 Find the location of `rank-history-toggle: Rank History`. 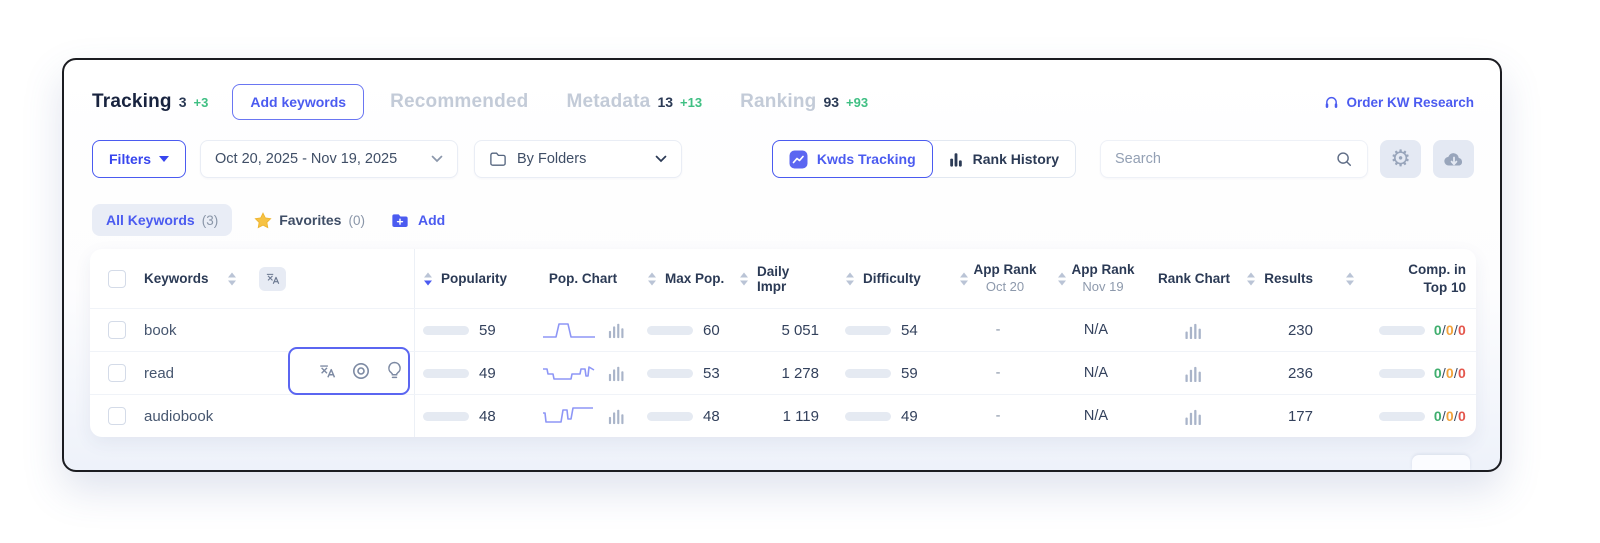

rank-history-toggle: Rank History is located at coordinates (1003, 159).